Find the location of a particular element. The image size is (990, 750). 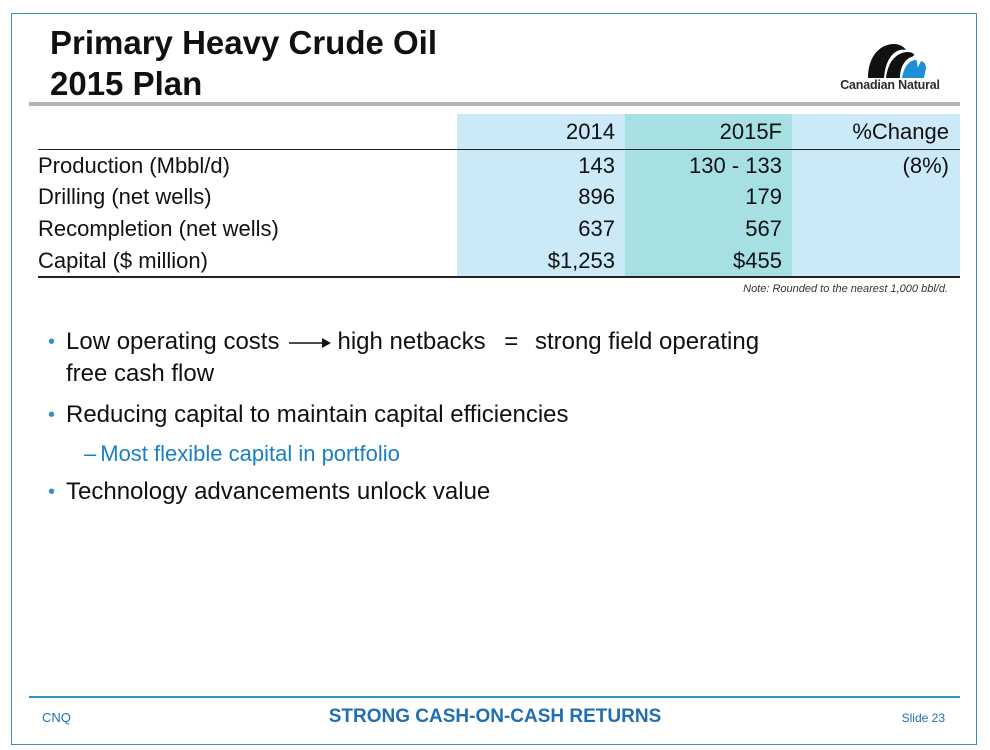

footer-tagline: STRONG CASH-ON-CASH RETURNS is located at coordinates (495, 716).